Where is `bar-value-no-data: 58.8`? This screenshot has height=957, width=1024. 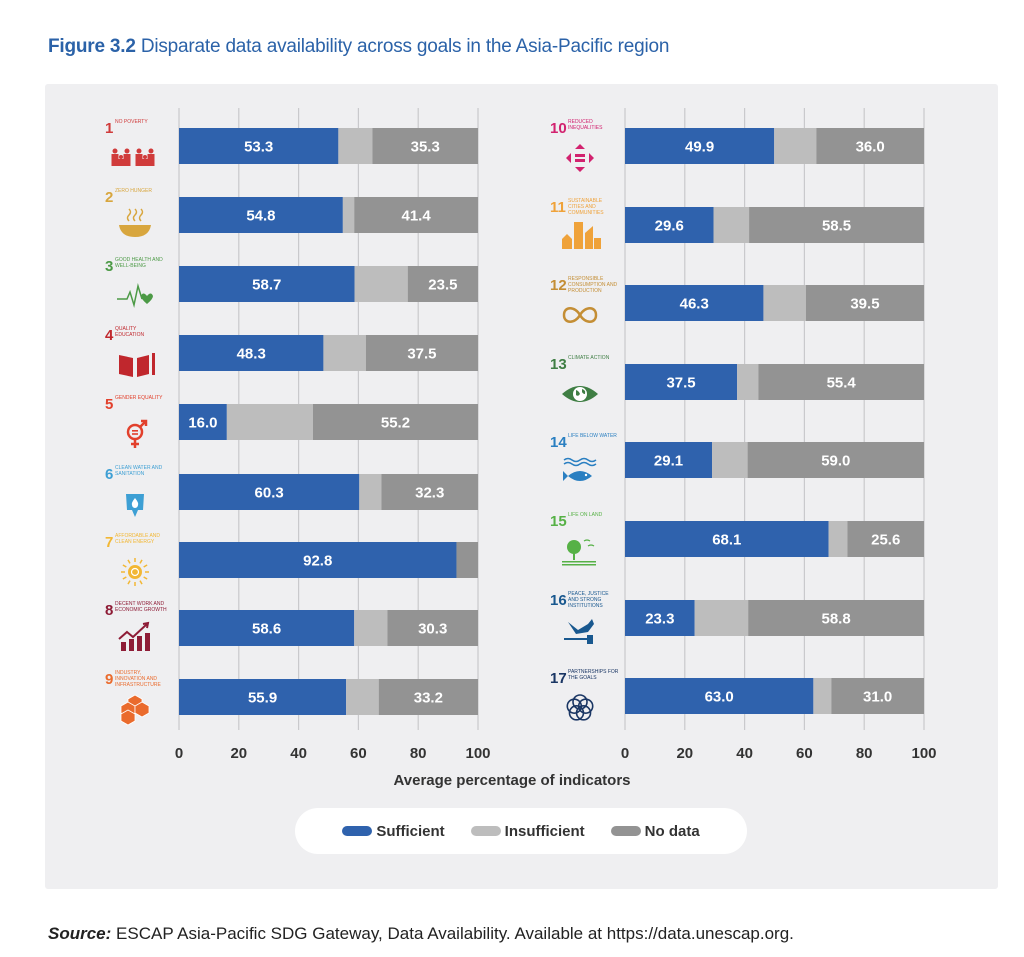 bar-value-no-data: 58.8 is located at coordinates (835, 619).